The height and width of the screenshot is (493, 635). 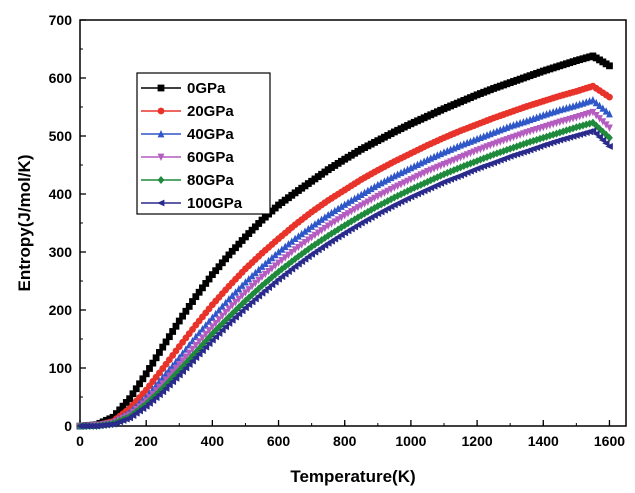 What do you see at coordinates (350, 434) in the screenshot?
I see `x-axis: 0 200 400 600 800 1000 1200 1400 1600` at bounding box center [350, 434].